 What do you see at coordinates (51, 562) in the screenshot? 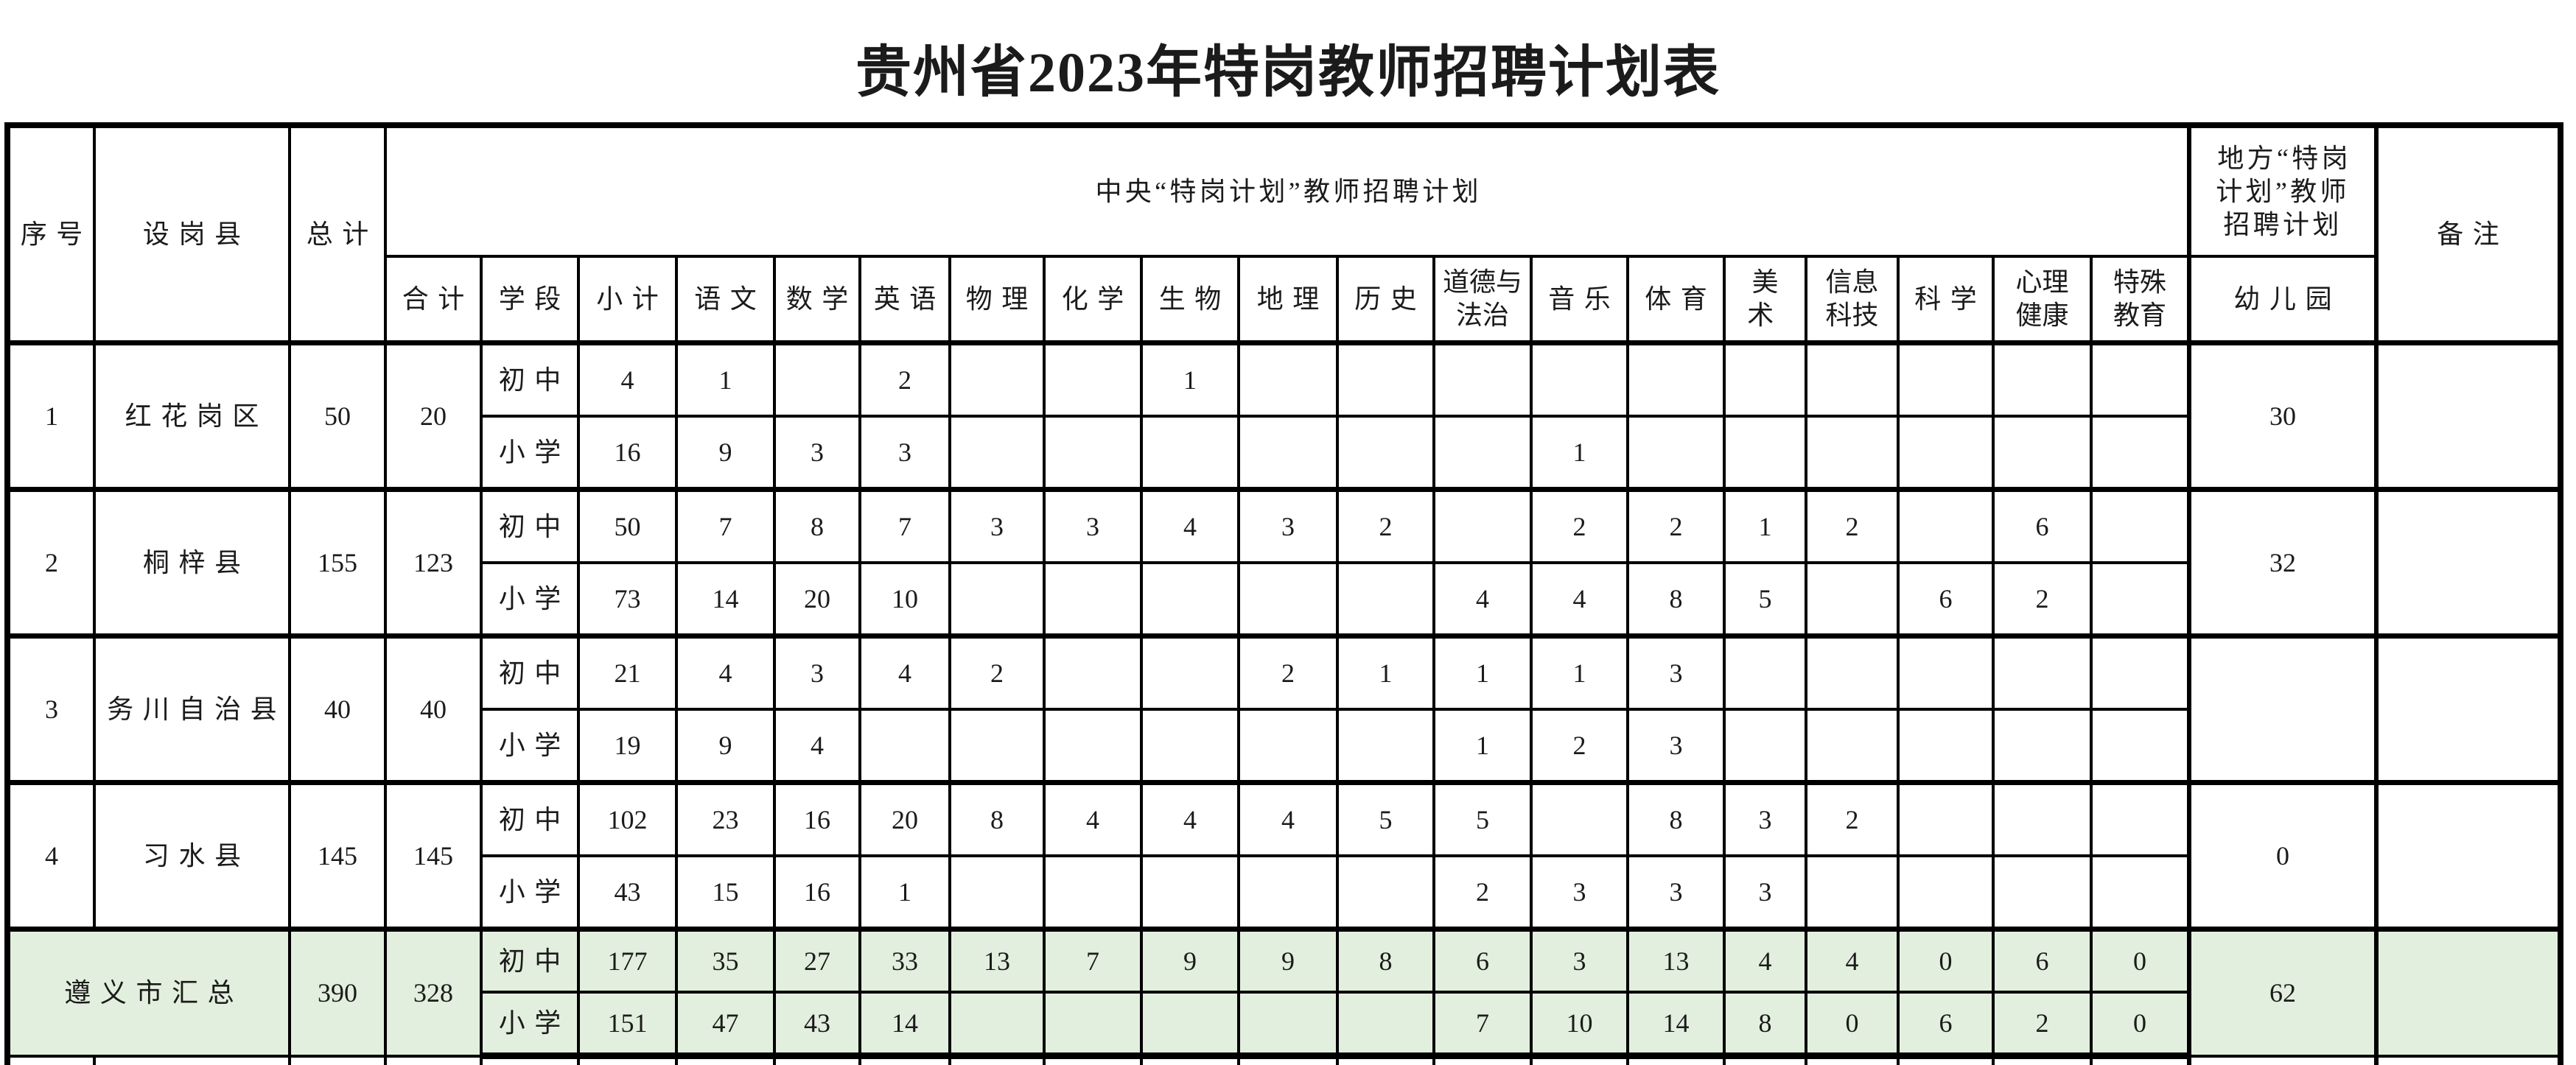
I see `serial-cell: 2` at bounding box center [51, 562].